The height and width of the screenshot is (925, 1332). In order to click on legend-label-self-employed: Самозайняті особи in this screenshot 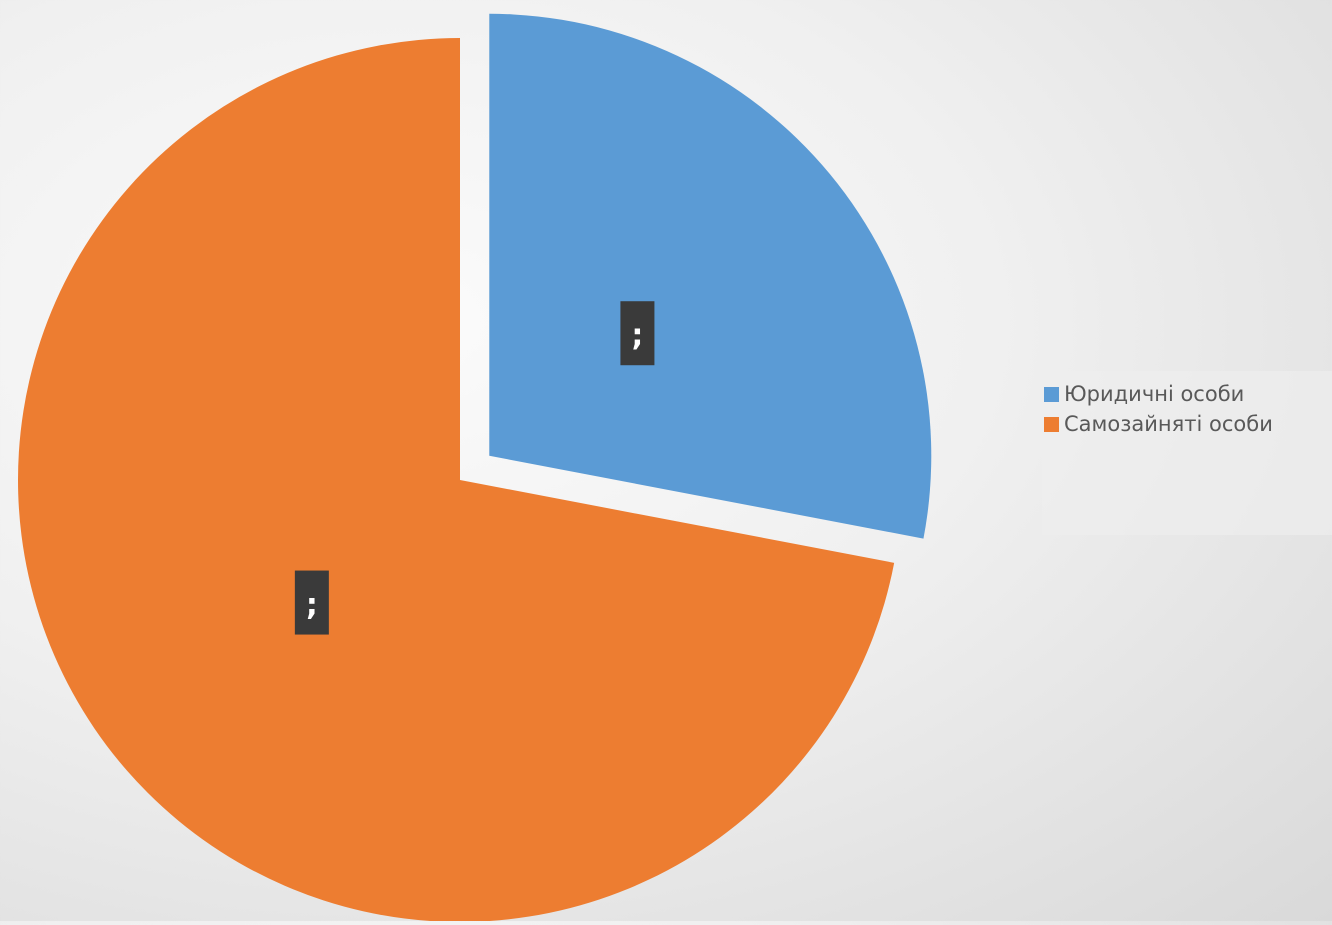, I will do `click(1168, 424)`.